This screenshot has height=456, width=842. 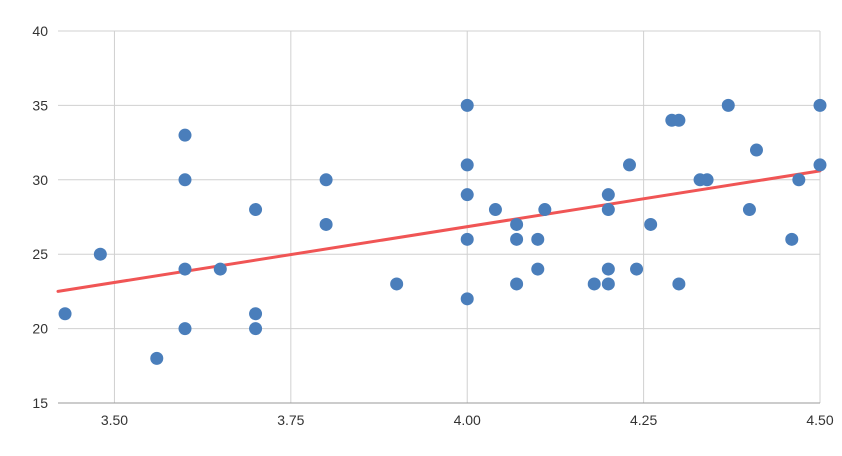 What do you see at coordinates (40, 217) in the screenshot?
I see `y-tick-labels: 15 20 25 30 35 40` at bounding box center [40, 217].